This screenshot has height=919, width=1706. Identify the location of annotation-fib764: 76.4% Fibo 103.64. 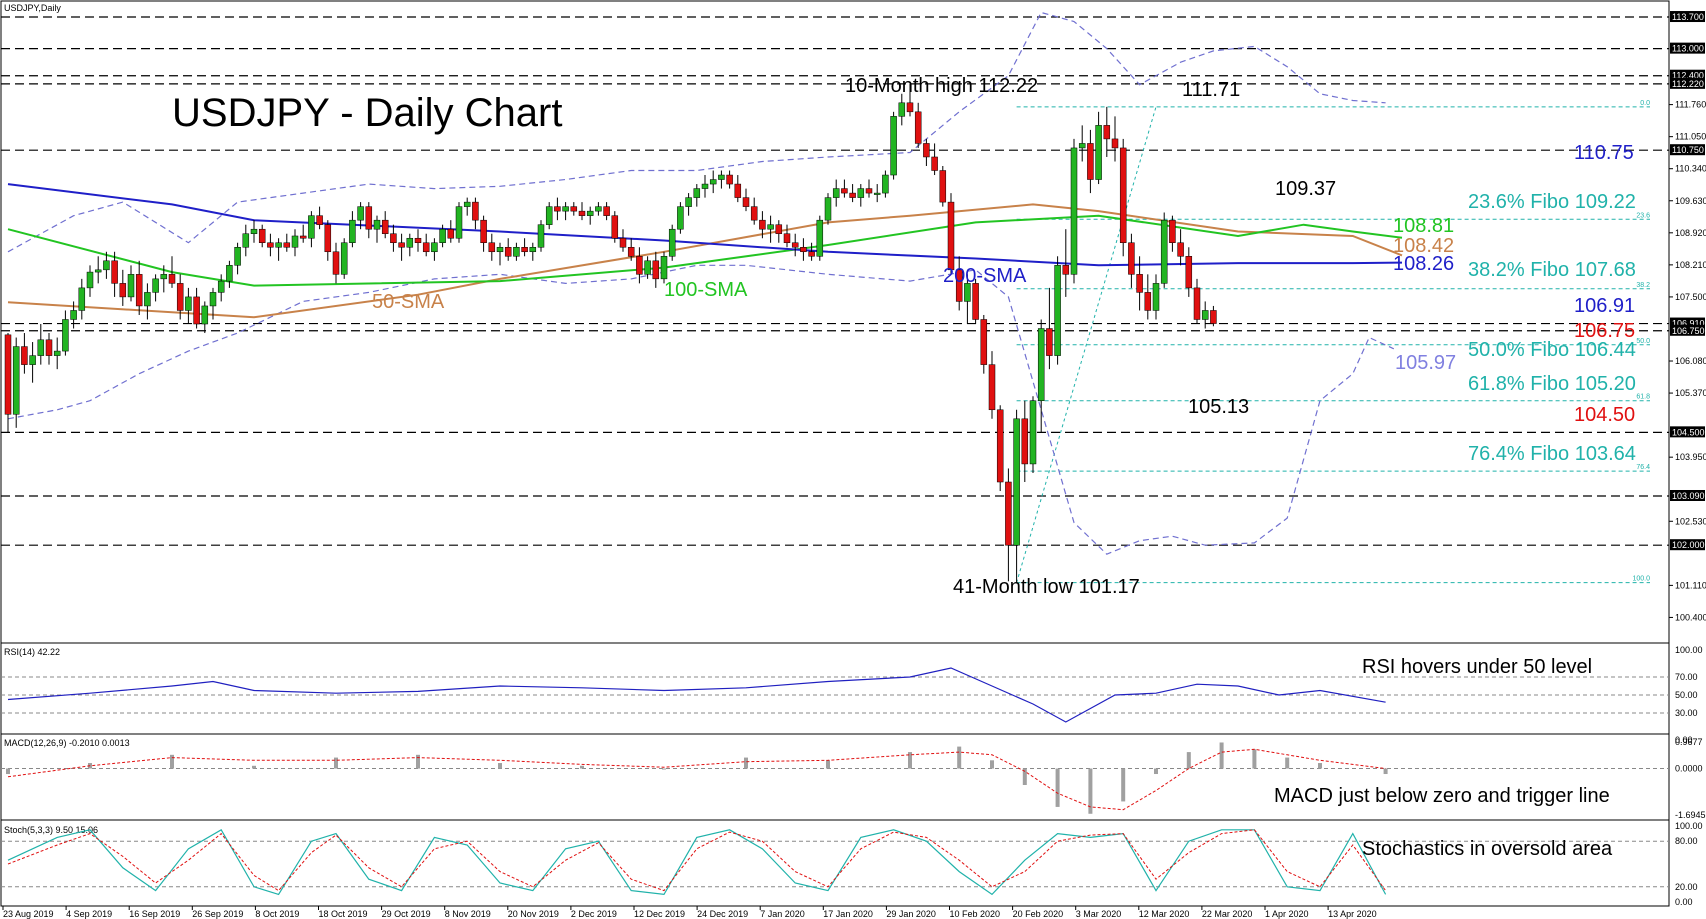
(1552, 454).